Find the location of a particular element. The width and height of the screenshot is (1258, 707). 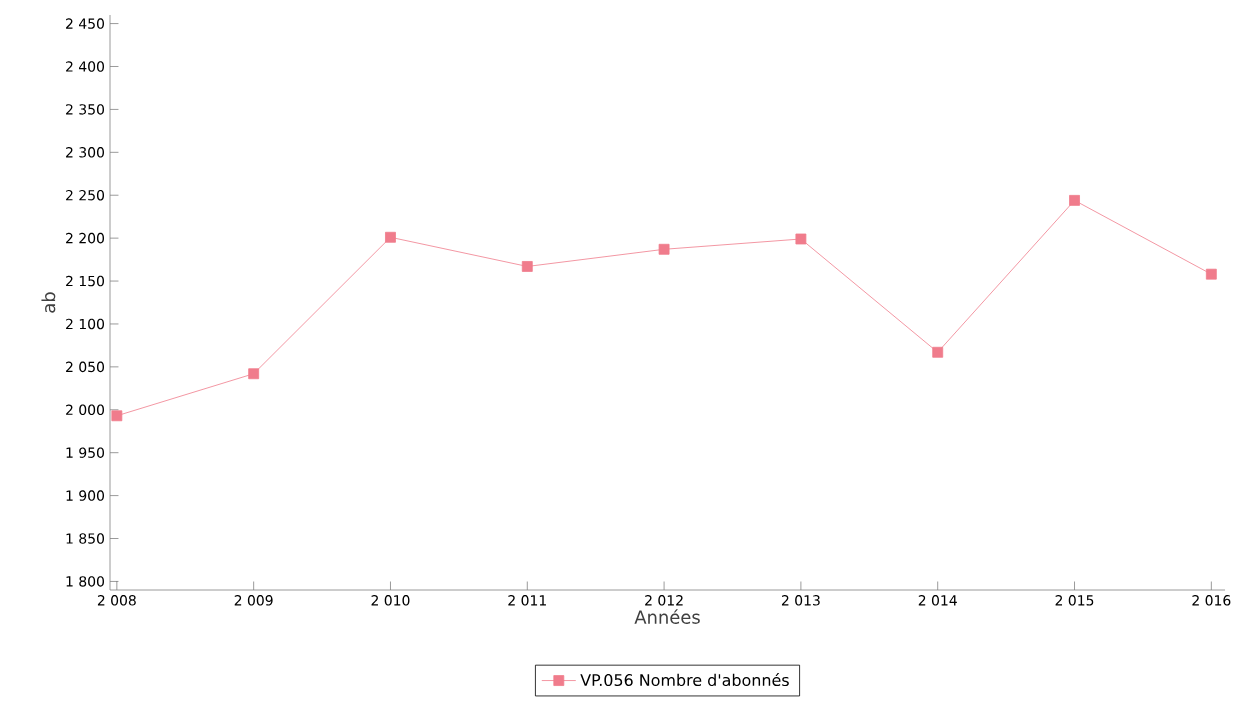

x-tick-label: 2 014 is located at coordinates (937, 600).